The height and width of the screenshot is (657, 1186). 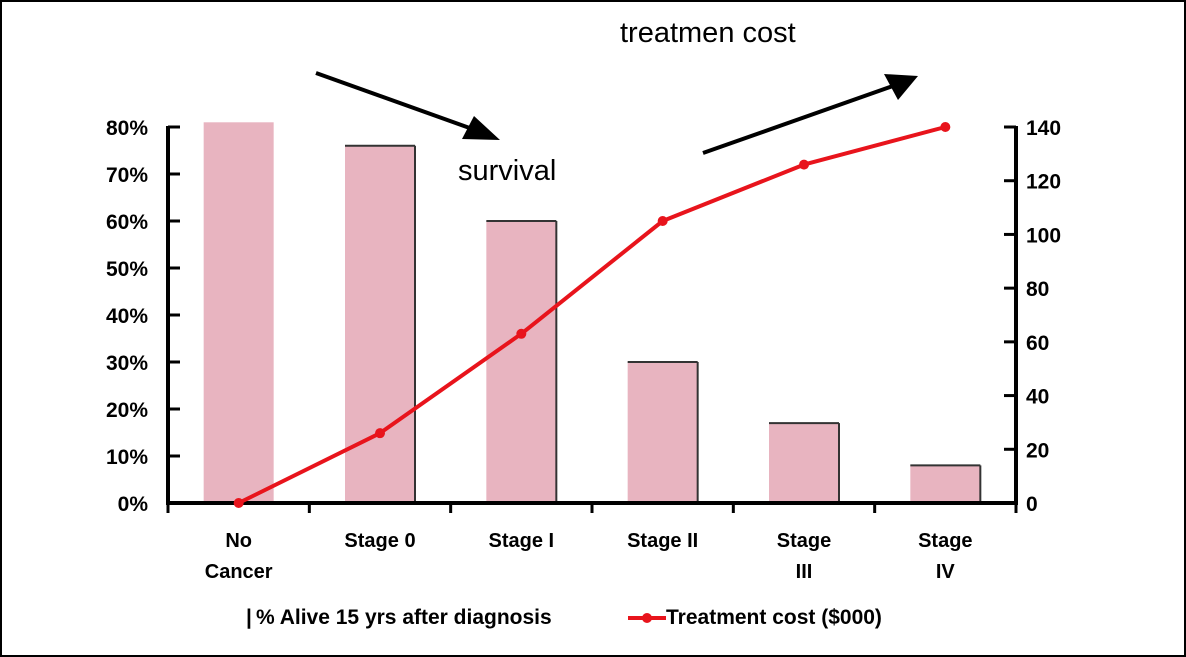 I want to click on category-label-line: Stage II, so click(x=662, y=541).